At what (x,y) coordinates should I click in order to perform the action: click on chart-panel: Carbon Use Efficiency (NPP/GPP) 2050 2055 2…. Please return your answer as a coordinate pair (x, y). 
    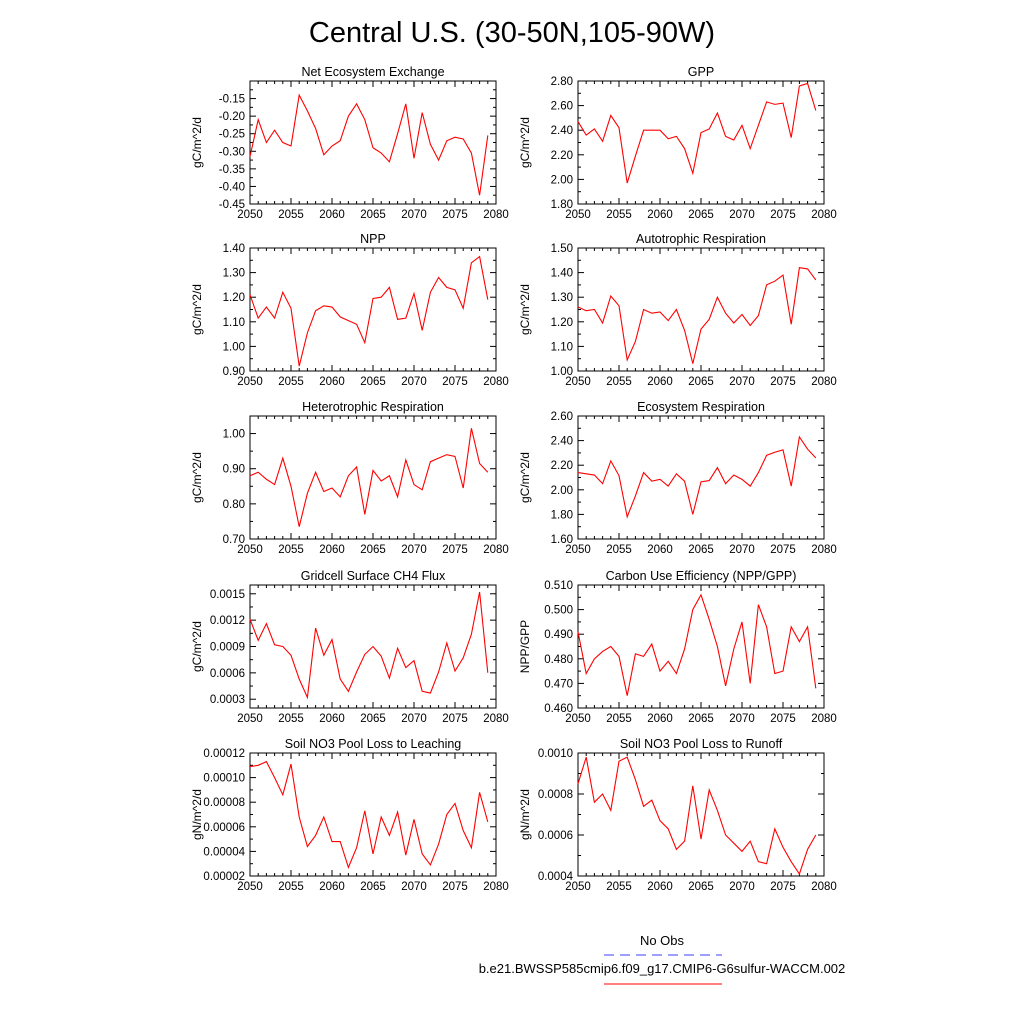
    Looking at the image, I should click on (677, 647).